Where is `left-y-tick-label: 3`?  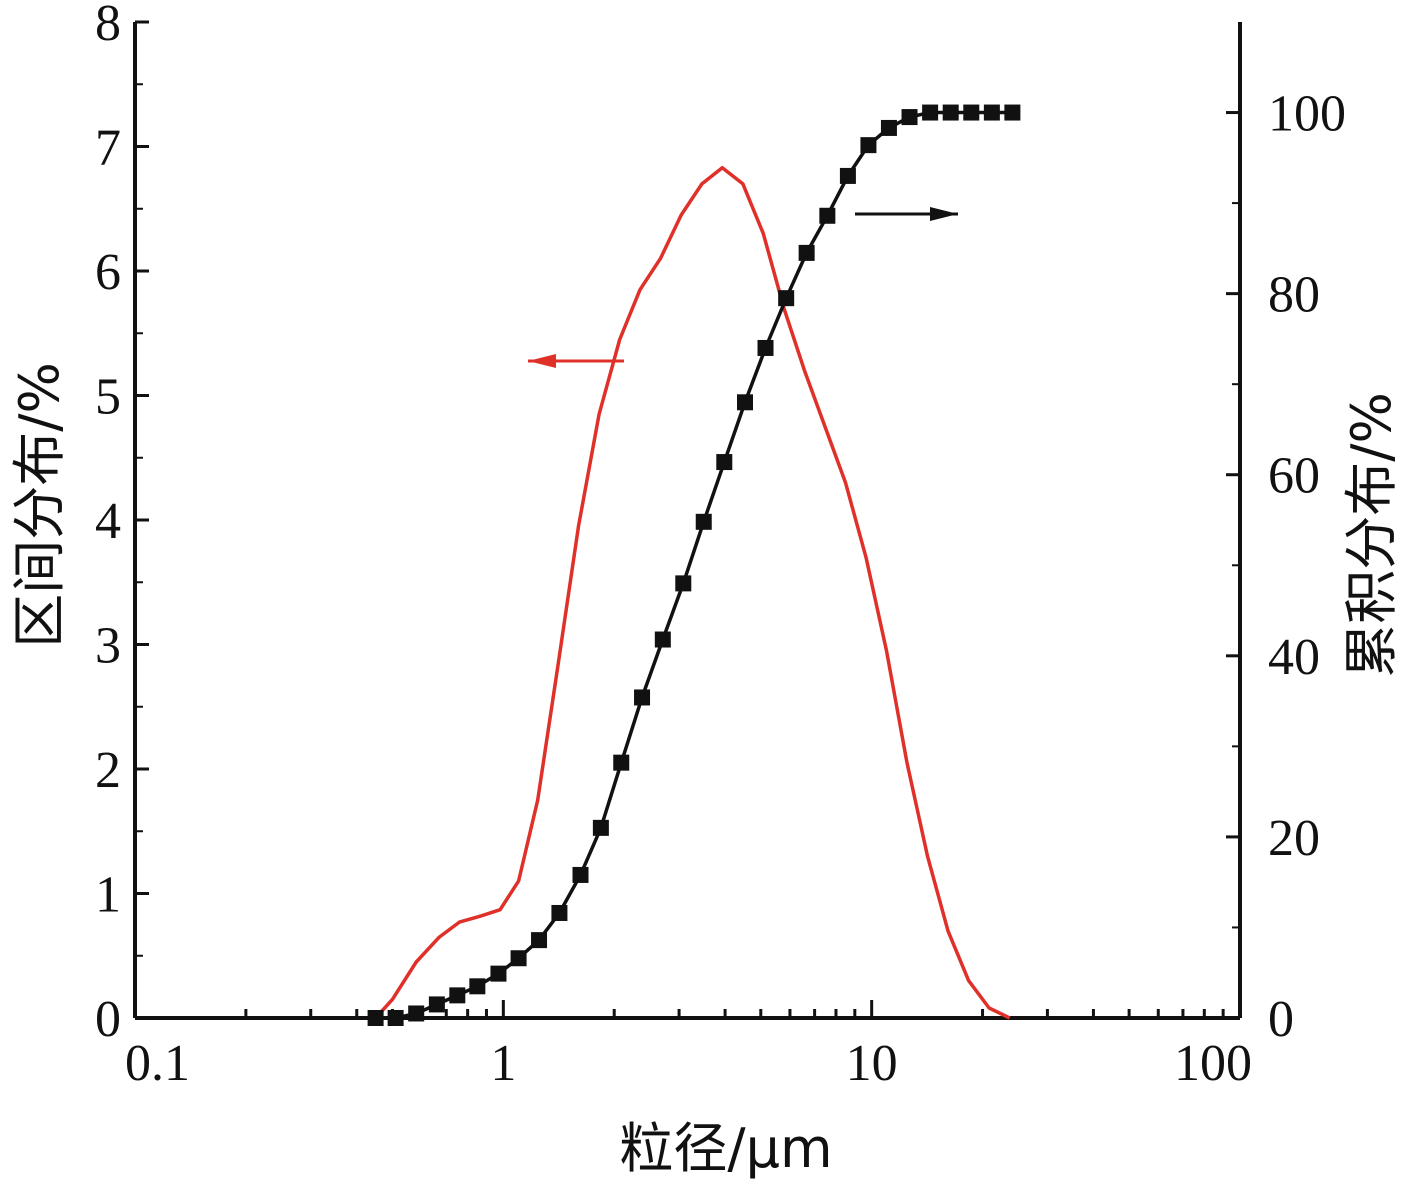
left-y-tick-label: 3 is located at coordinates (108, 646).